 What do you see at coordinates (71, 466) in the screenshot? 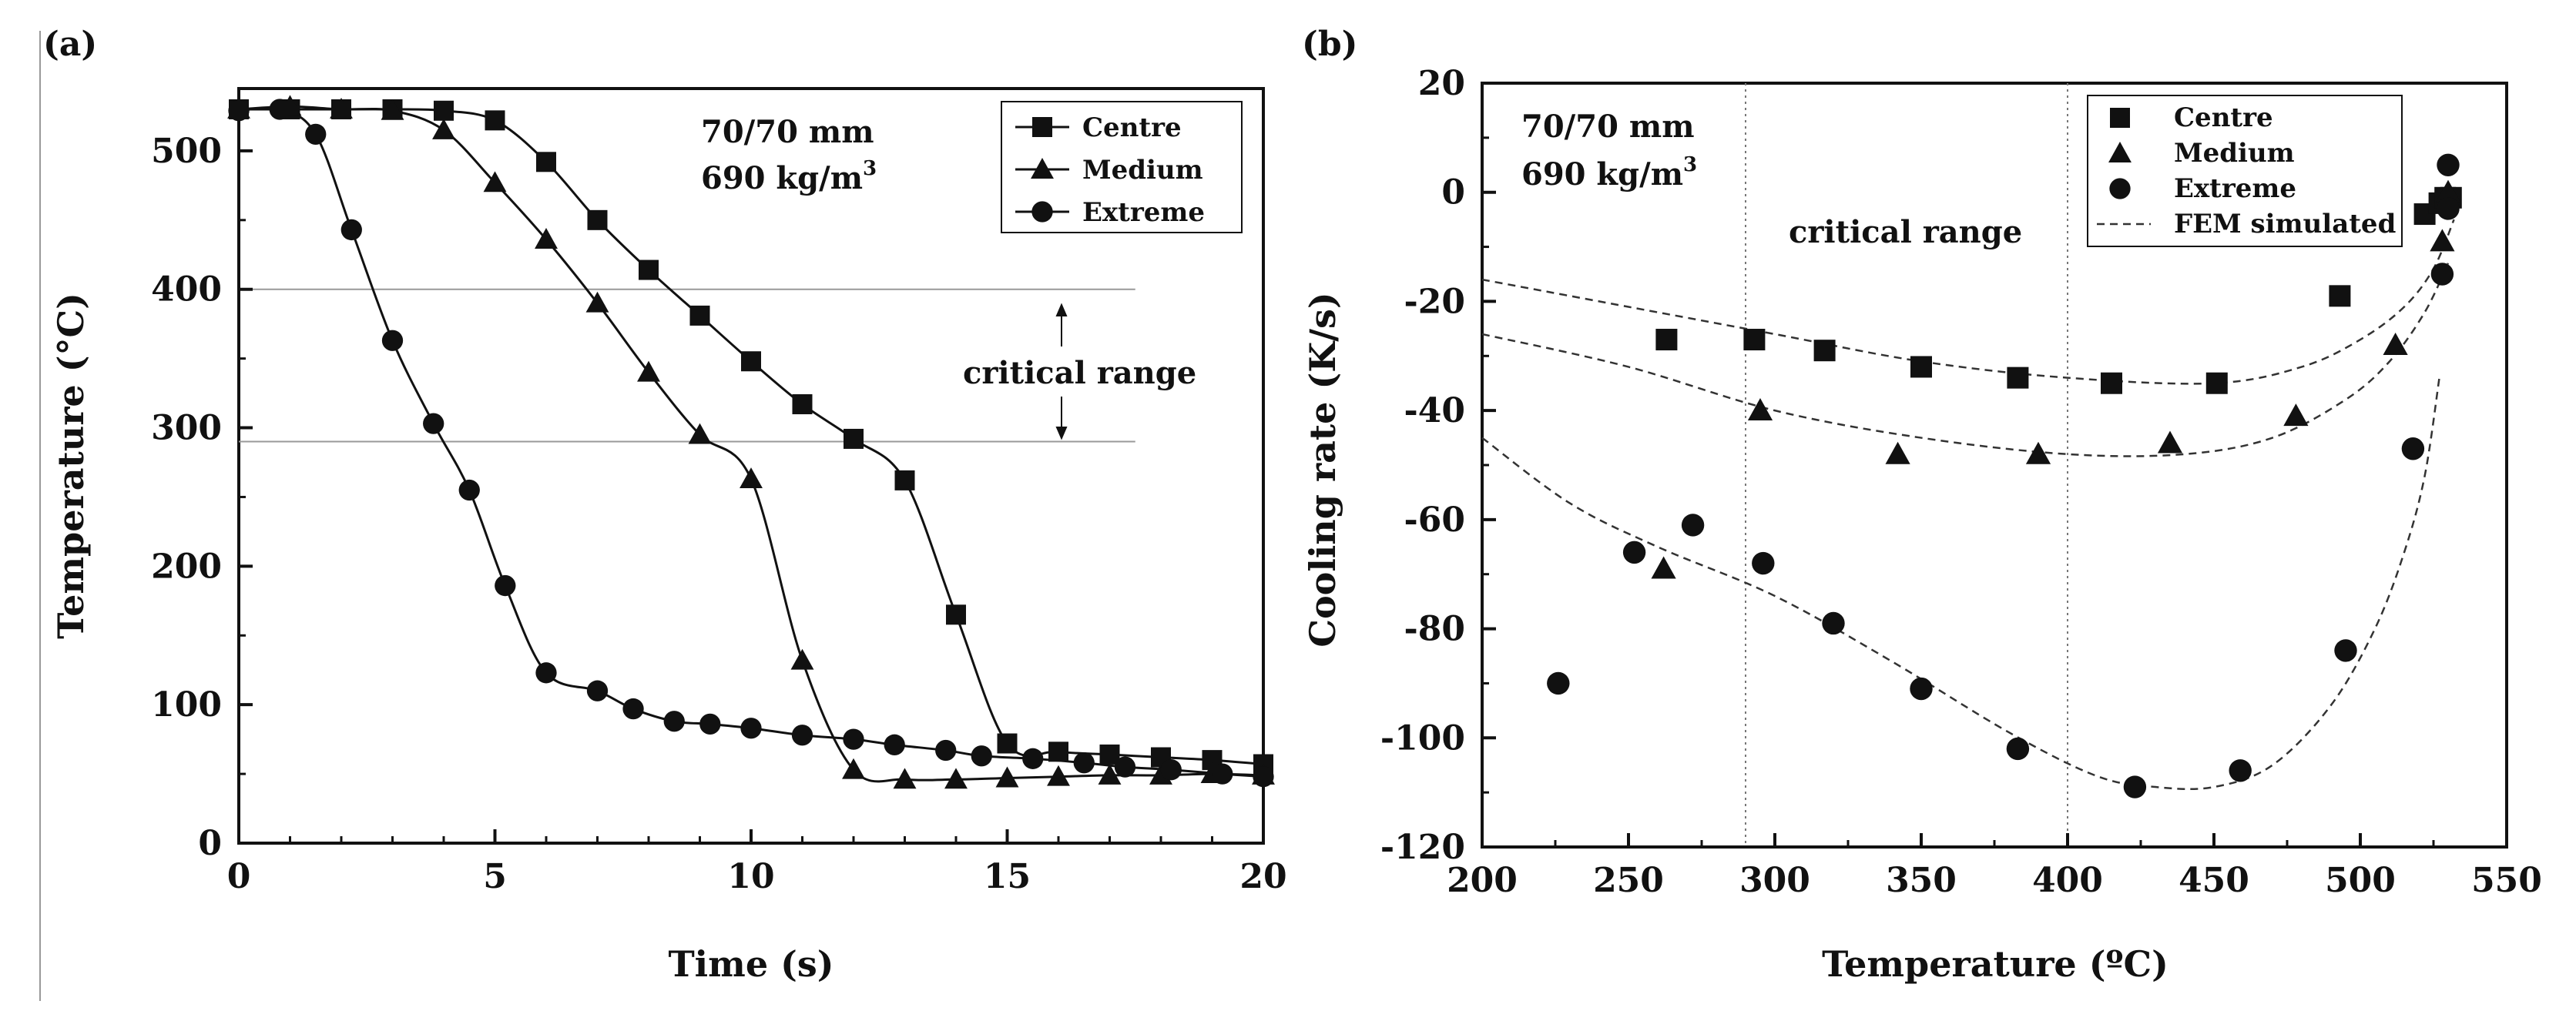
I see `panel-a-y-axis-title: Temperature (°C)` at bounding box center [71, 466].